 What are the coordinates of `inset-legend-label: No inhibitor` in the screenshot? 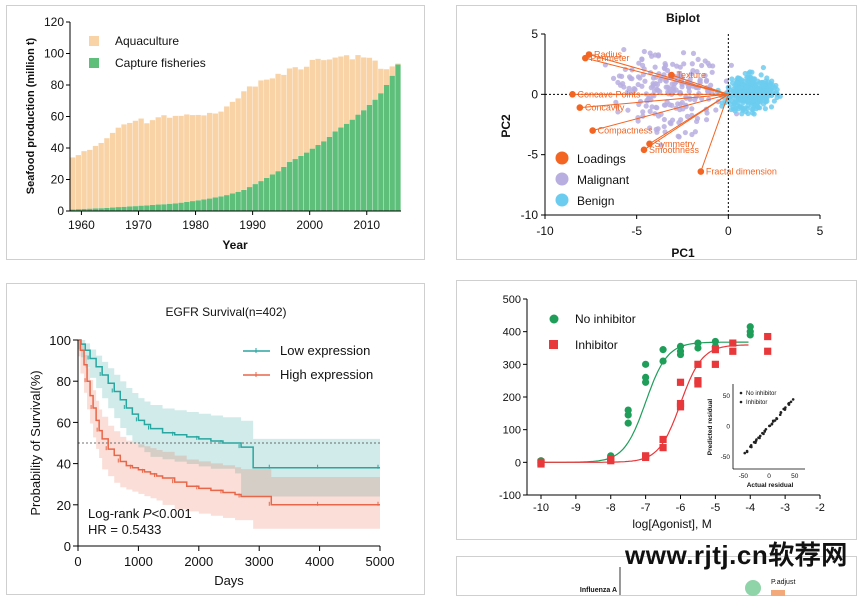 It's located at (761, 394).